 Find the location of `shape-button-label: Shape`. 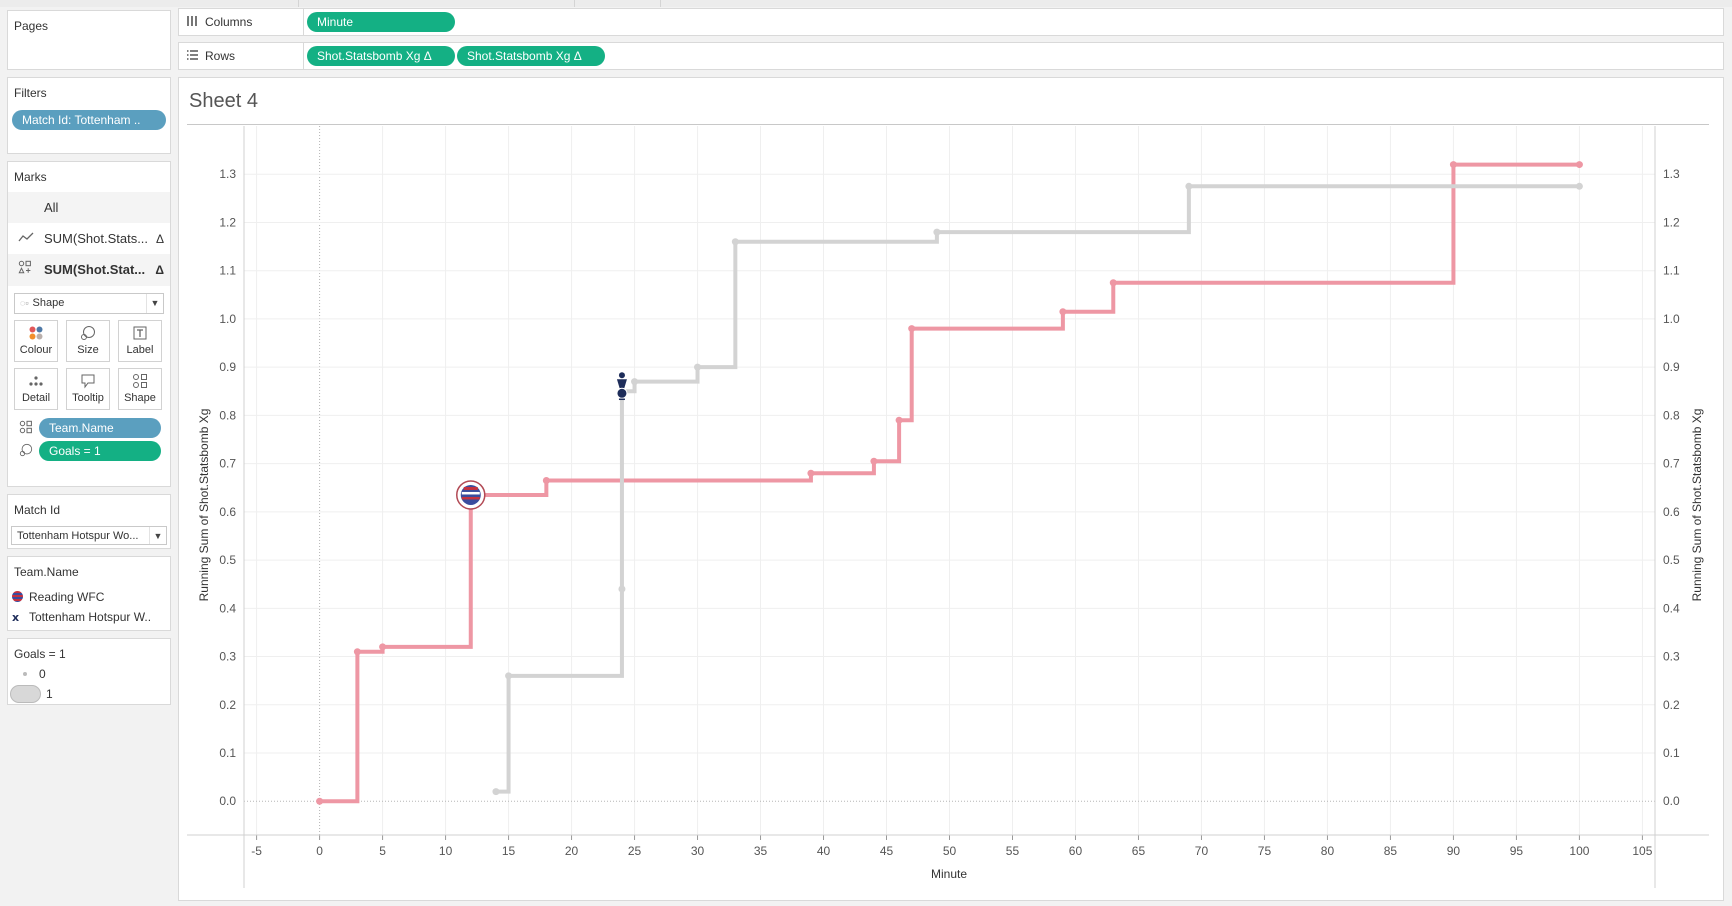

shape-button-label: Shape is located at coordinates (140, 398).